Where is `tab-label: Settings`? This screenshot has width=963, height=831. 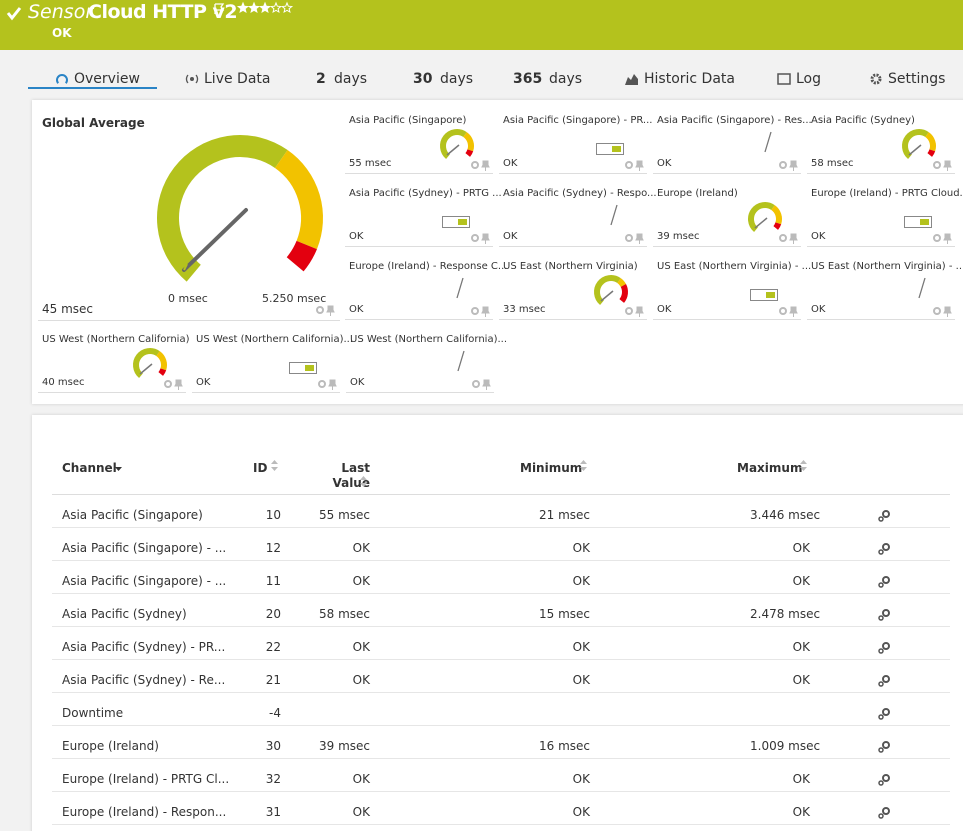 tab-label: Settings is located at coordinates (917, 79).